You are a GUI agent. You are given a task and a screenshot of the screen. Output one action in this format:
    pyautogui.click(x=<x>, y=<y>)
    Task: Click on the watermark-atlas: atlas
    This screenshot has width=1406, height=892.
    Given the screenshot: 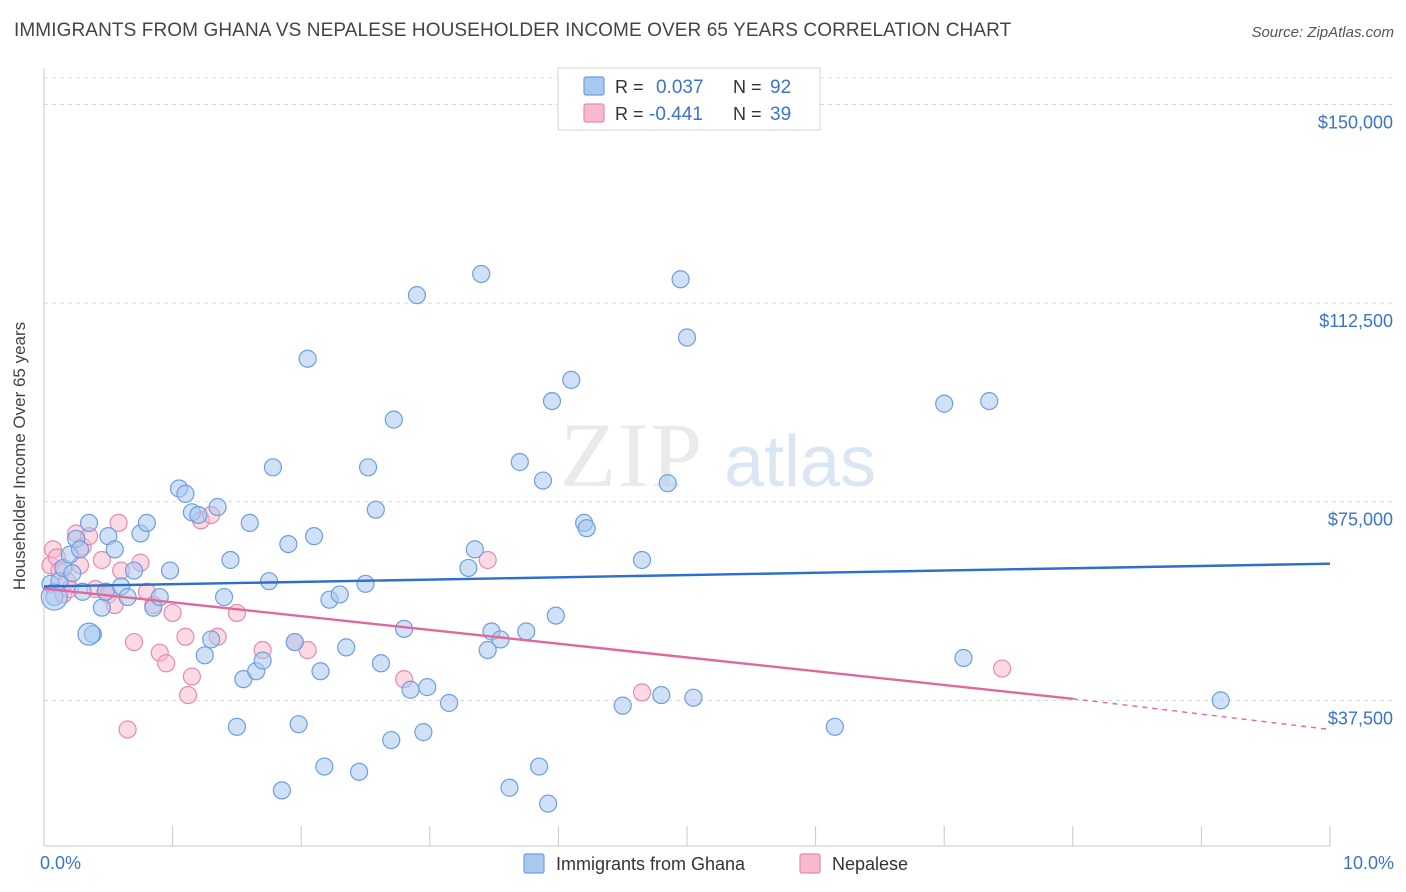 What is the action you would take?
    pyautogui.click(x=800, y=462)
    